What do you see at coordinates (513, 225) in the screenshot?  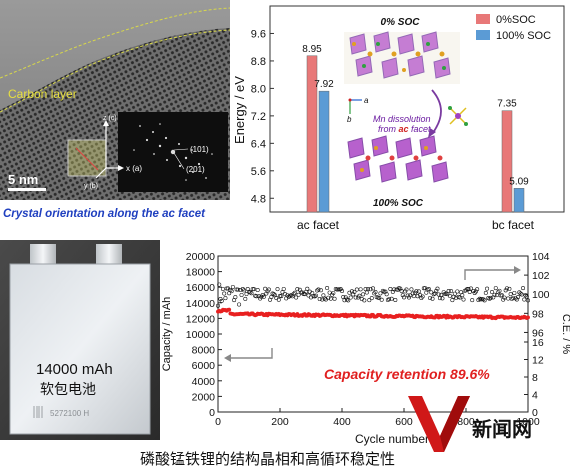 I see `energy-category-label-1: bc facet` at bounding box center [513, 225].